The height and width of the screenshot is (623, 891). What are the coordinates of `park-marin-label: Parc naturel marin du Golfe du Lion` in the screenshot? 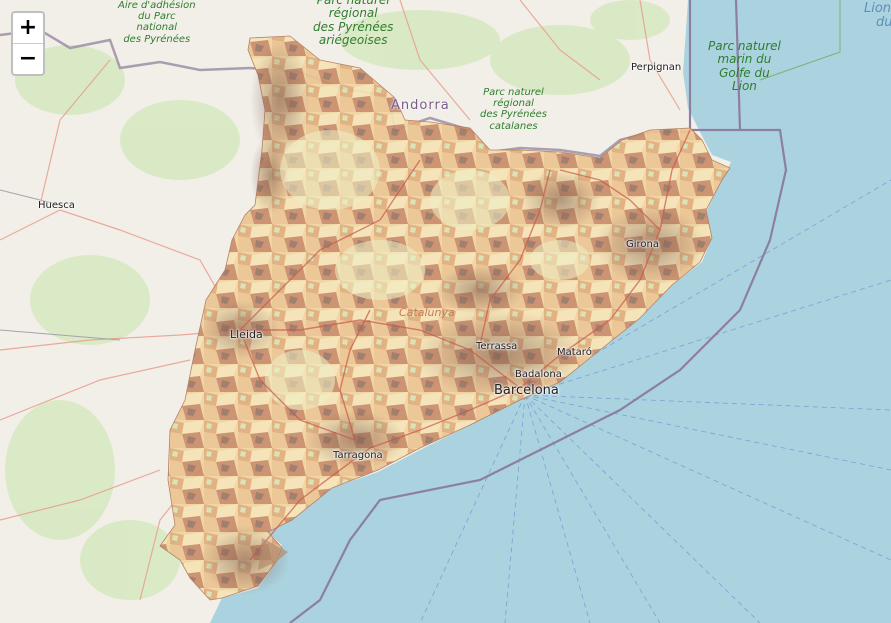 It's located at (744, 66).